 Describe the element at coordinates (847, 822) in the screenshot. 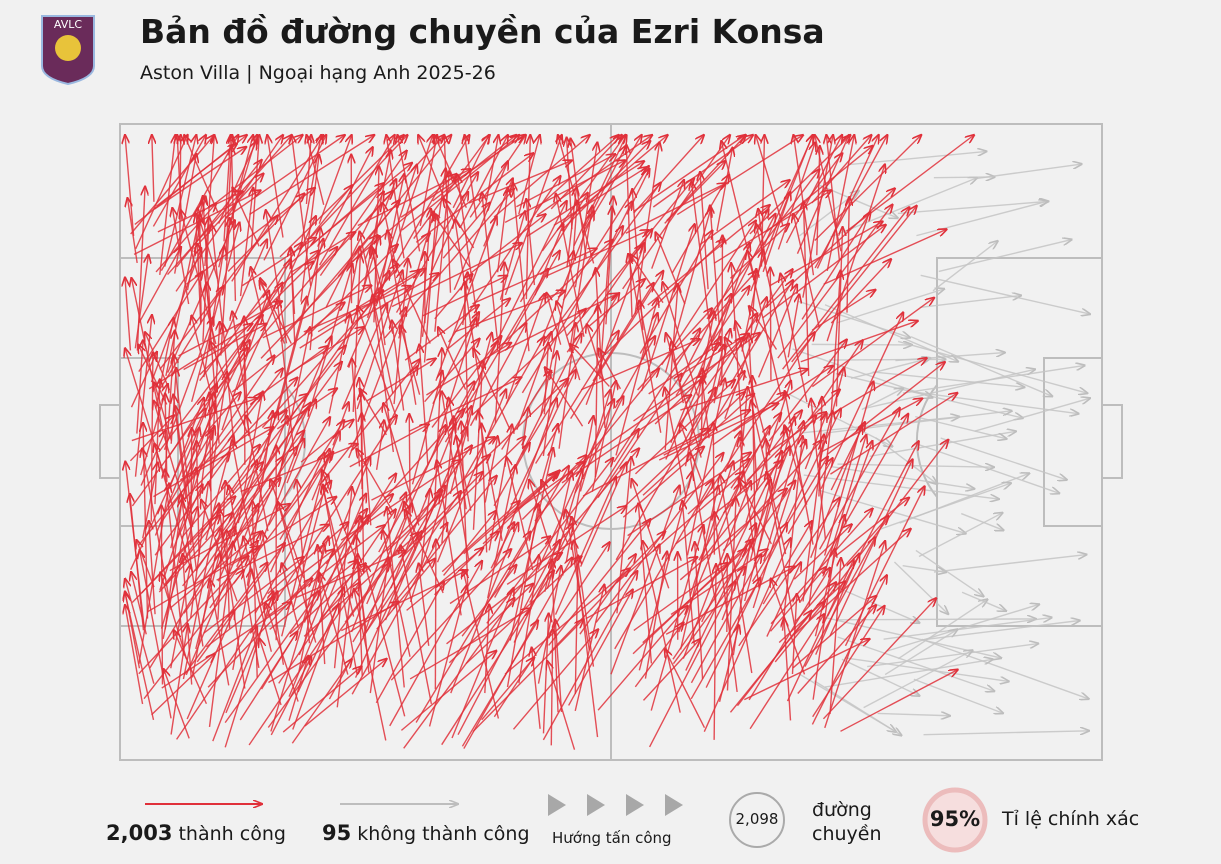

I see `total-label: đường chuyền` at that location.